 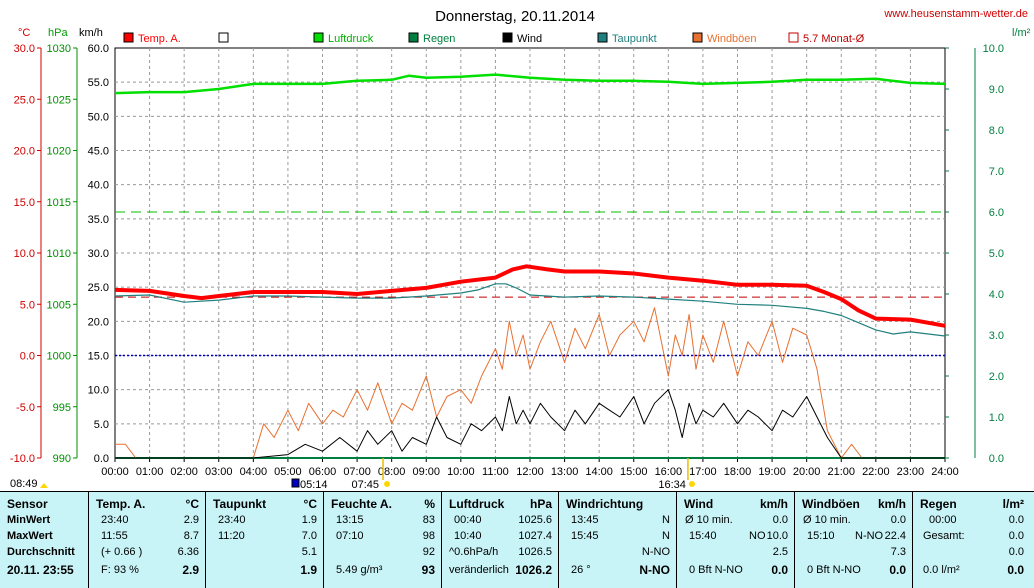 What do you see at coordinates (666, 536) in the screenshot?
I see `wdir-max-value: N` at bounding box center [666, 536].